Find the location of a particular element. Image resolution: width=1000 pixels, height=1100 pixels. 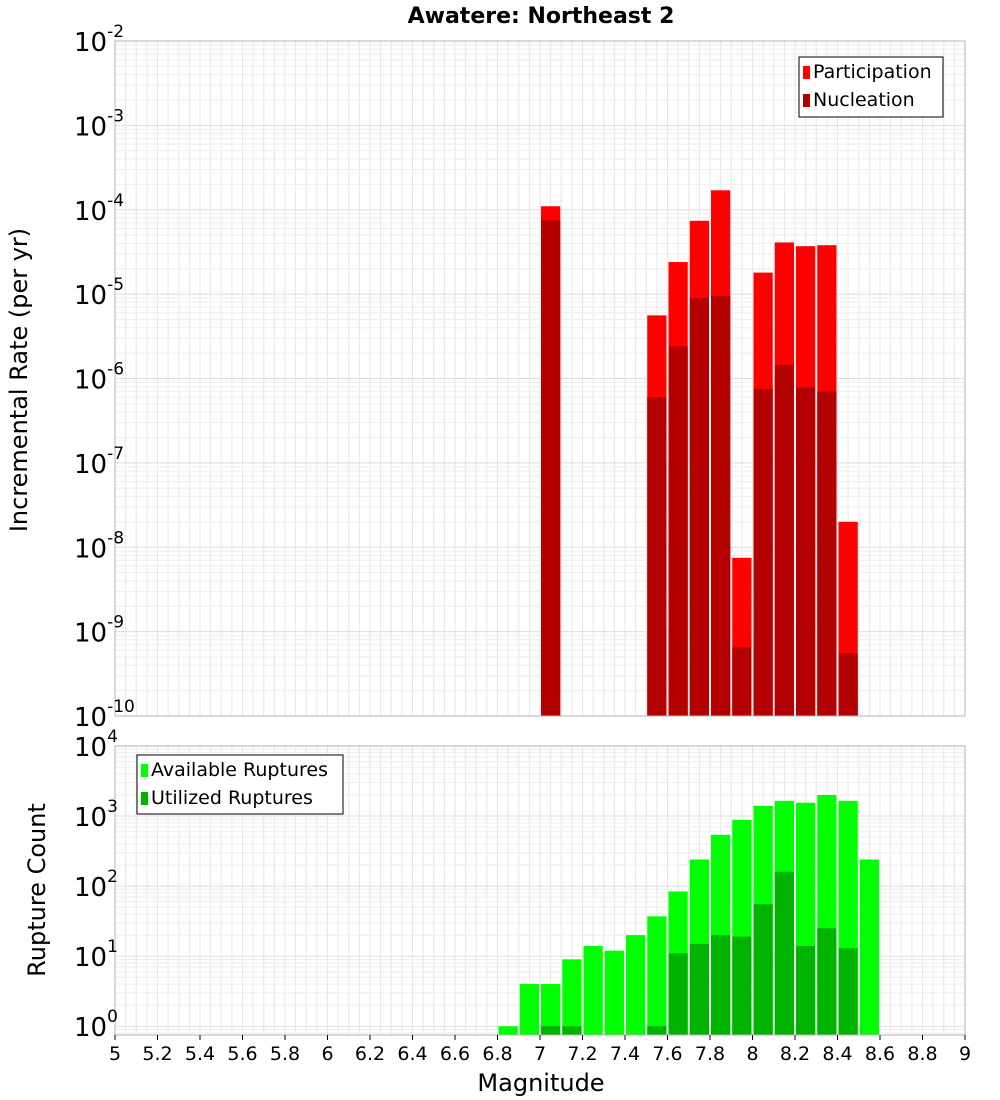

rate-y-tick-label: 10⁻⁸ is located at coordinates (99, 546).